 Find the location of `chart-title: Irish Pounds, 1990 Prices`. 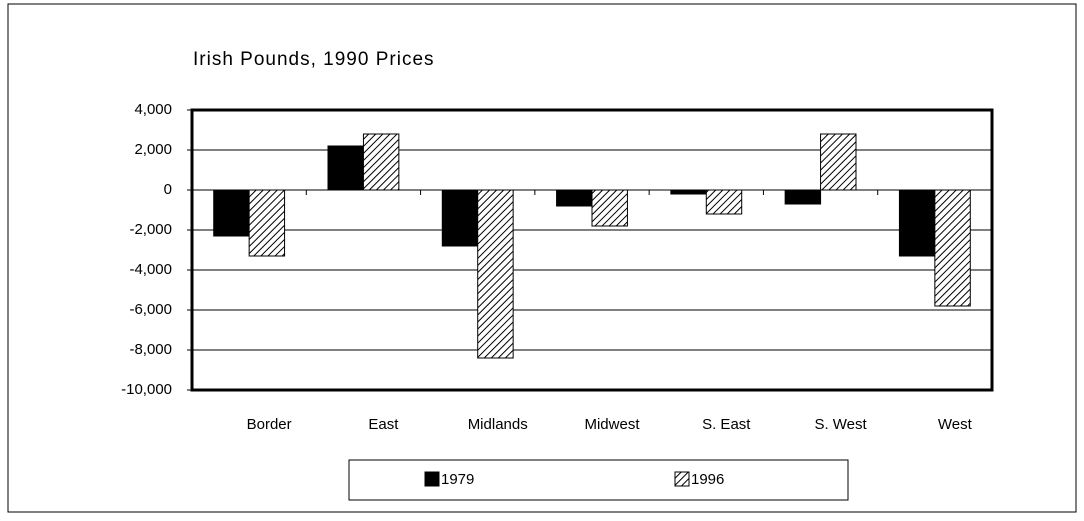

chart-title: Irish Pounds, 1990 Prices is located at coordinates (314, 59).